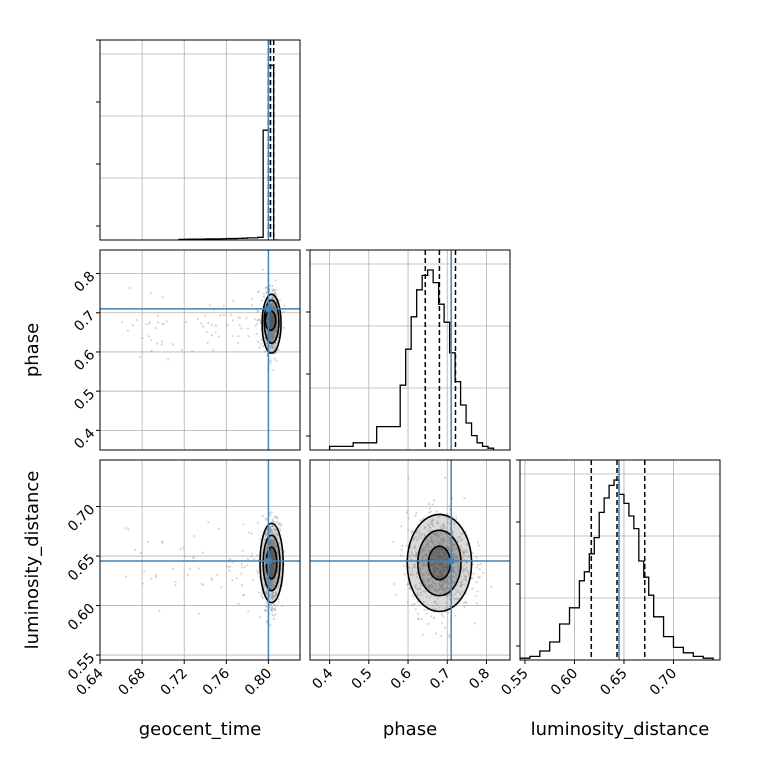  What do you see at coordinates (362, 679) in the screenshot?
I see `xtick-label-phase-1: 0.5` at bounding box center [362, 679].